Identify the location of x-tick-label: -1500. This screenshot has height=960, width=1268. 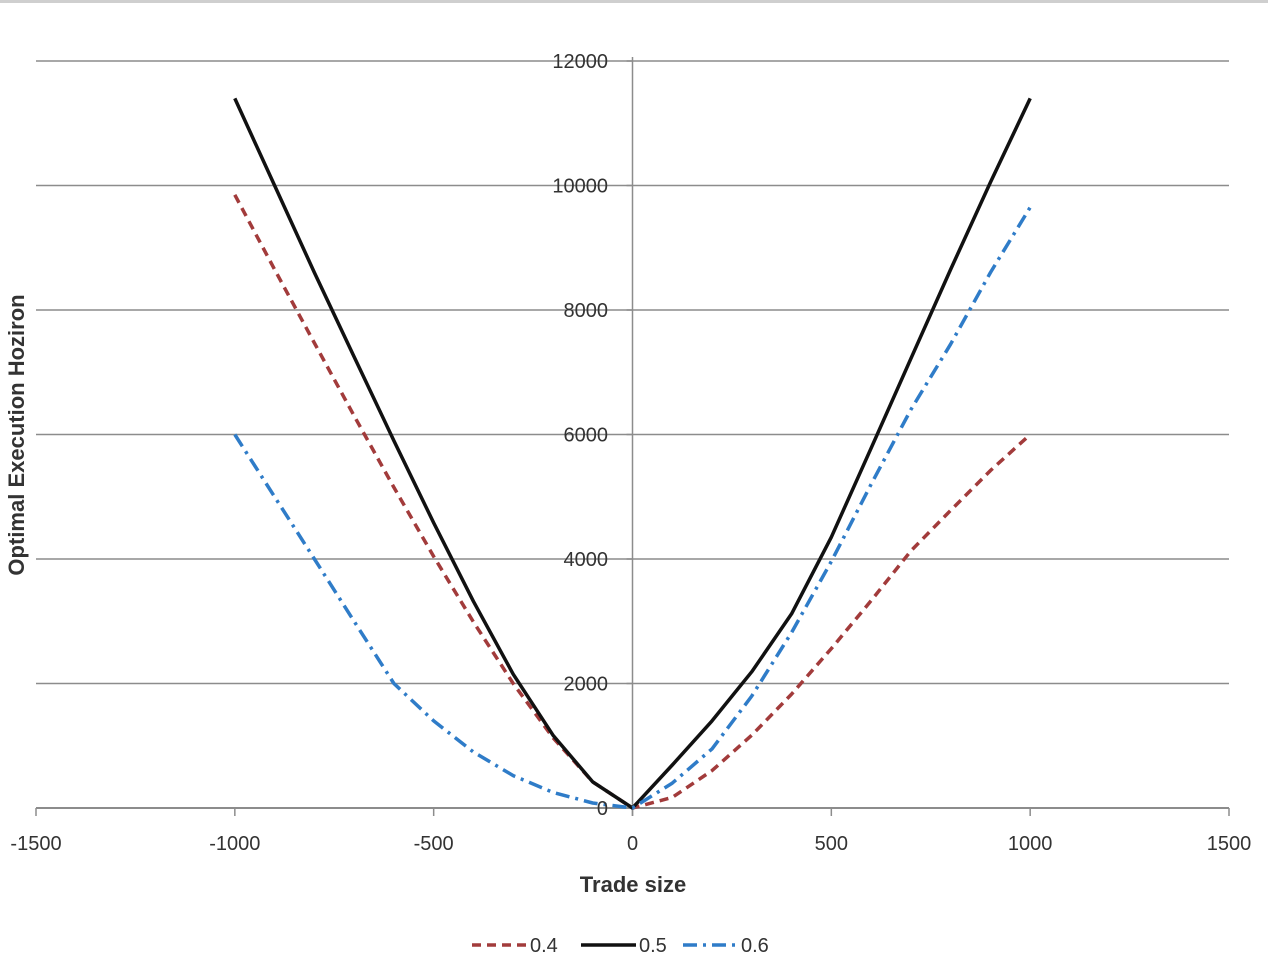
(35, 844).